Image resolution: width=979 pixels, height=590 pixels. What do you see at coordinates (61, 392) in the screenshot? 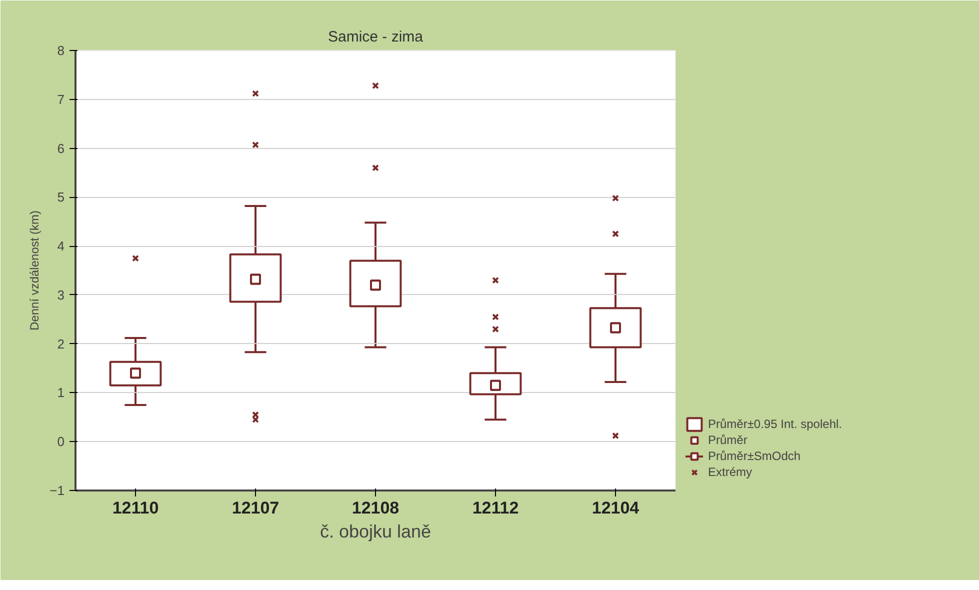
I see `y-tick-label: 1` at bounding box center [61, 392].